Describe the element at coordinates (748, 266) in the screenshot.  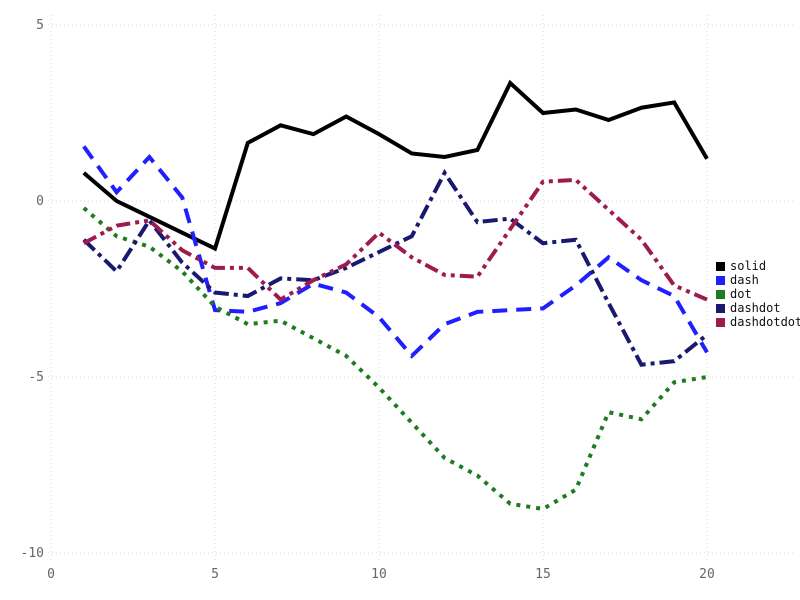
I see `legend-label-solid: solid` at that location.